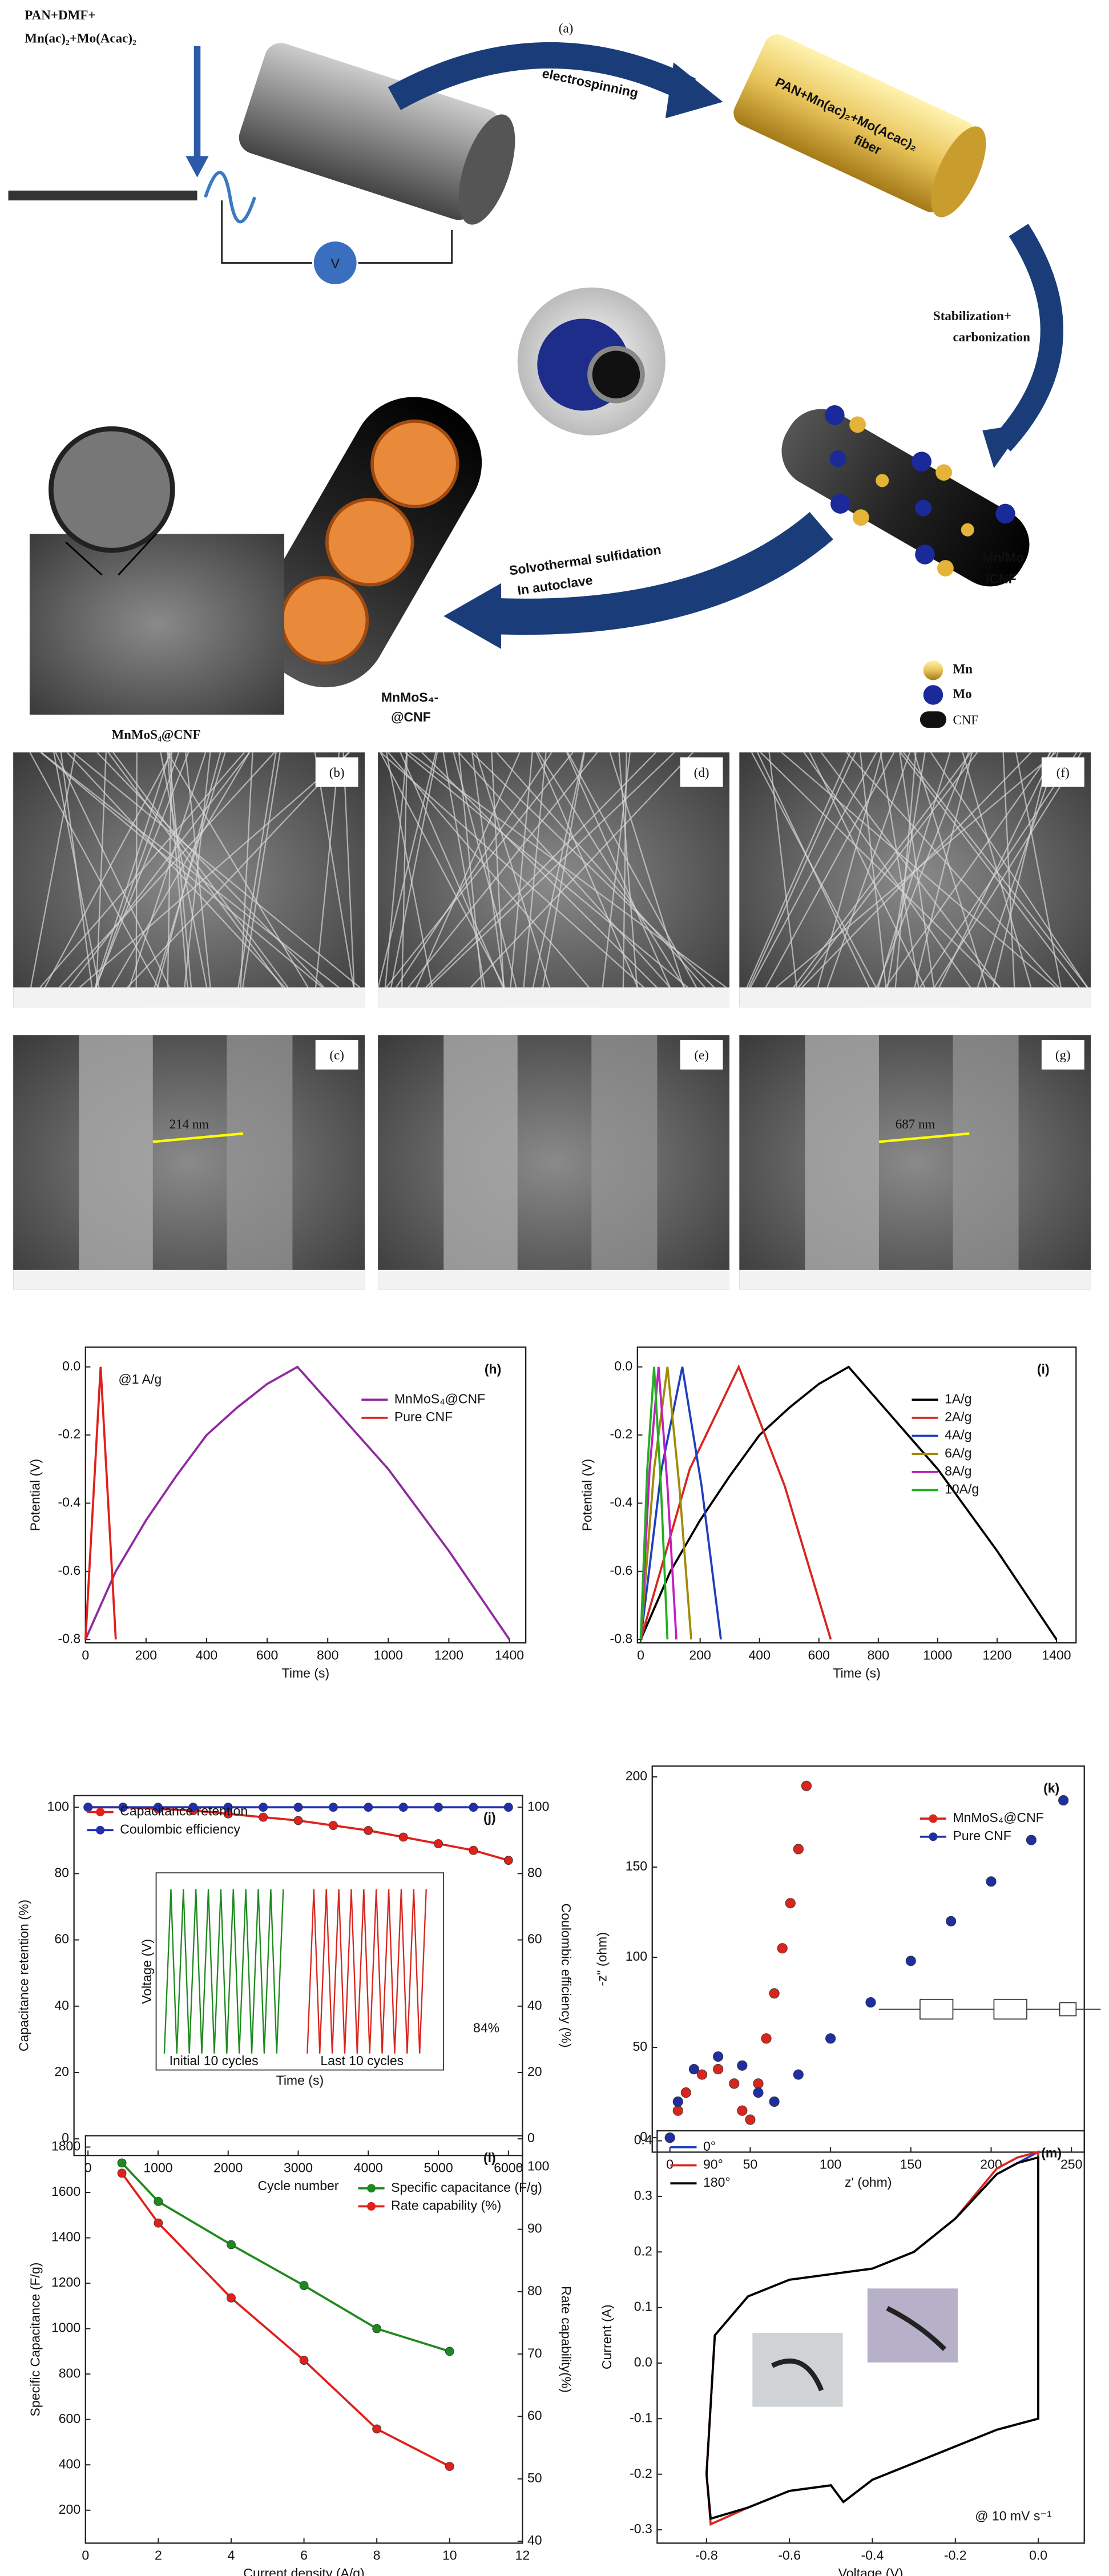 The image size is (1109, 2576). I want to click on y2-tick-label: 60, so click(534, 2415).